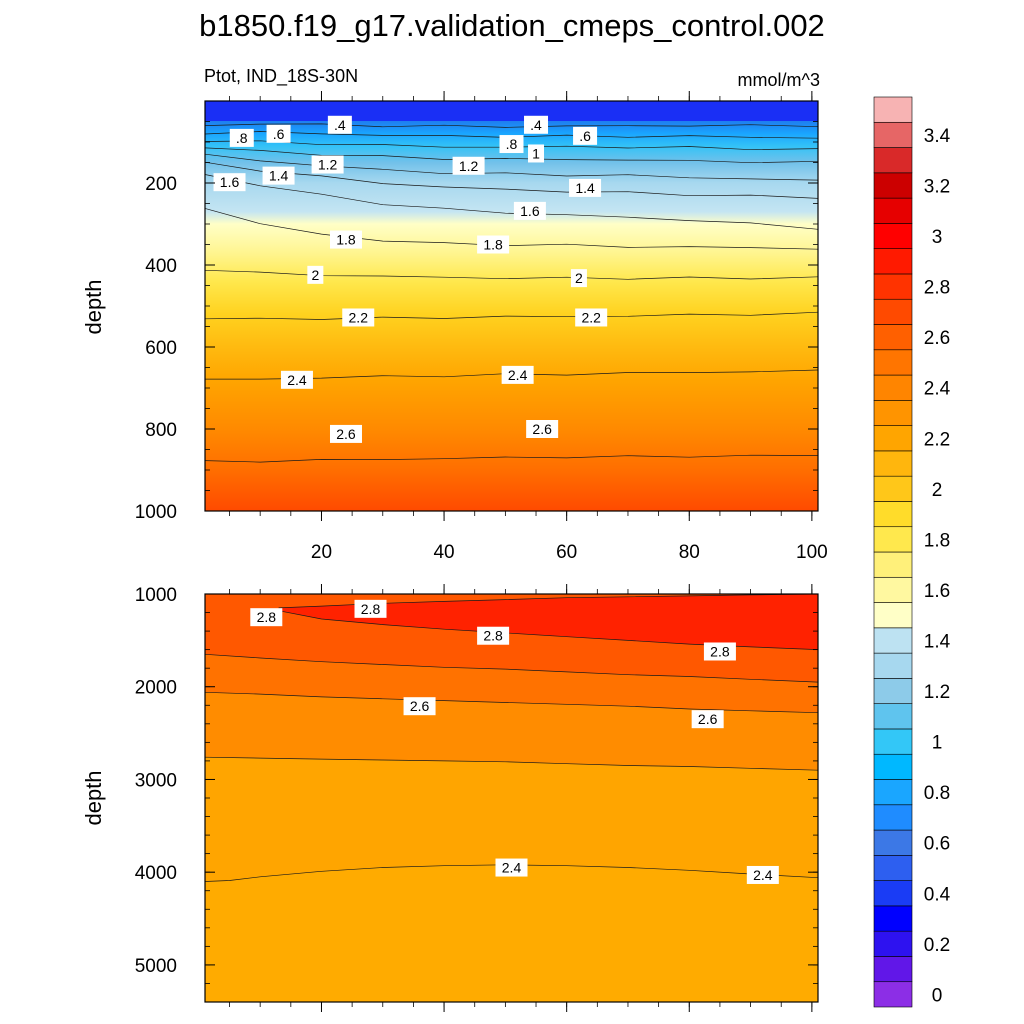 The height and width of the screenshot is (1024, 1024). What do you see at coordinates (937, 439) in the screenshot?
I see `colorbar-label: 2.2` at bounding box center [937, 439].